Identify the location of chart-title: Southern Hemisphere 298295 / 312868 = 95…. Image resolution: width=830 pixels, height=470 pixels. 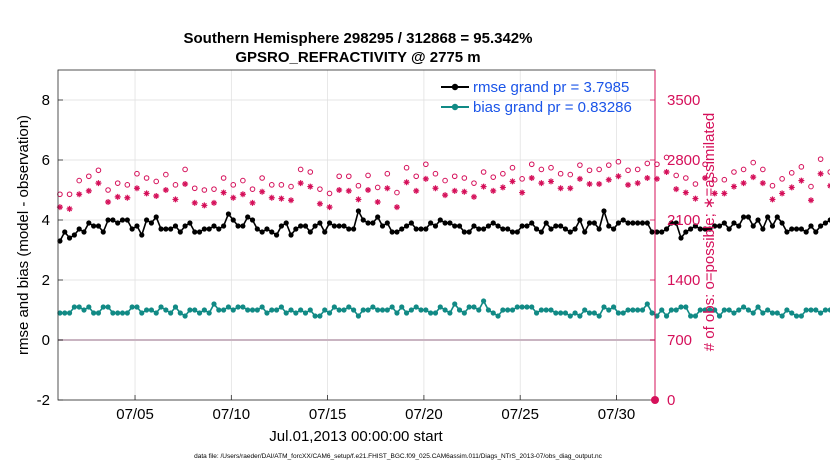
(358, 38).